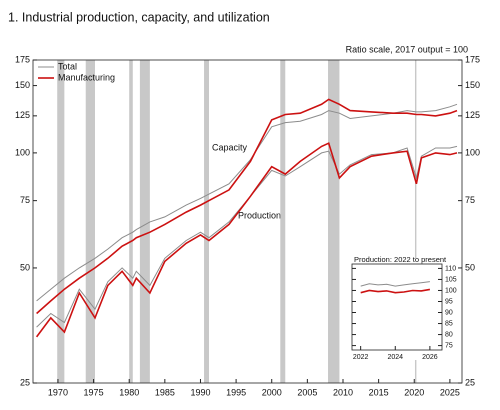 This screenshot has height=410, width=500. Describe the element at coordinates (67, 66) in the screenshot. I see `legend-label: Total` at that location.